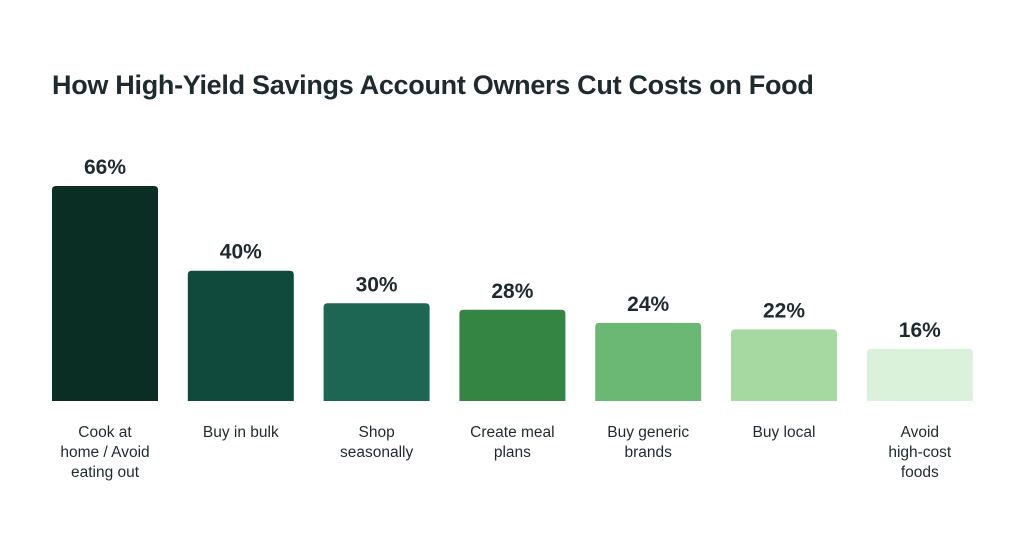 Image resolution: width=1024 pixels, height=547 pixels. I want to click on category-label-6: Avoid high-cost foods, so click(920, 452).